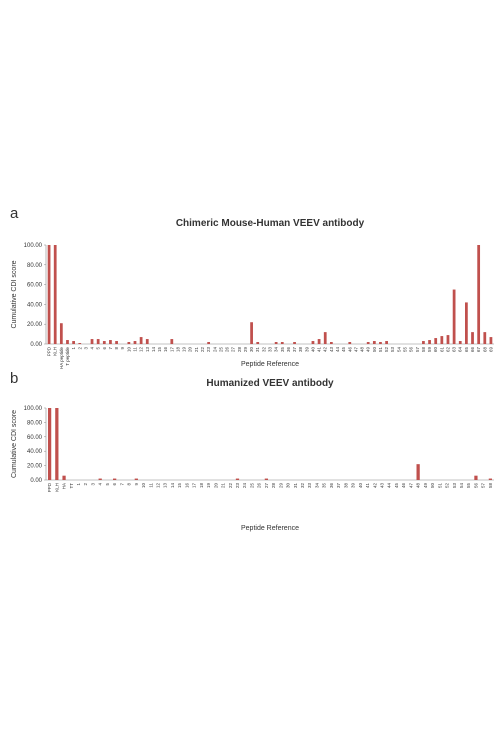 This screenshot has width=500, height=755. Describe the element at coordinates (441, 350) in the screenshot. I see `x-tick-label: 61` at that location.